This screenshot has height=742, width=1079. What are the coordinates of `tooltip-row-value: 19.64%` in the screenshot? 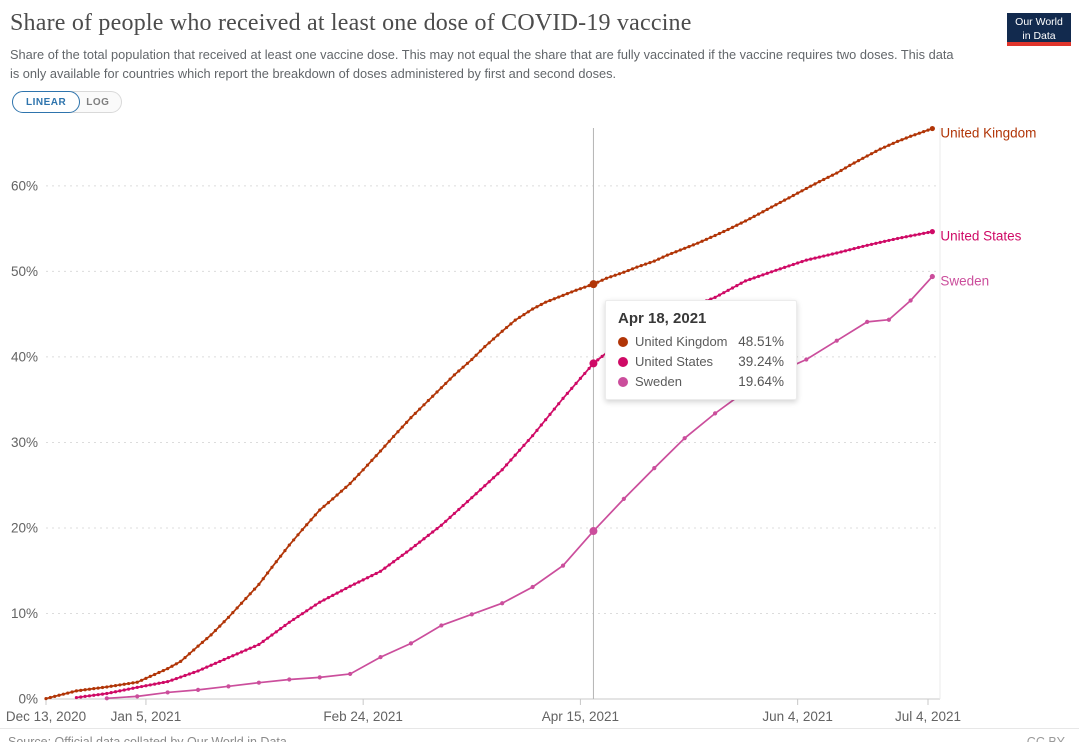 It's located at (761, 381).